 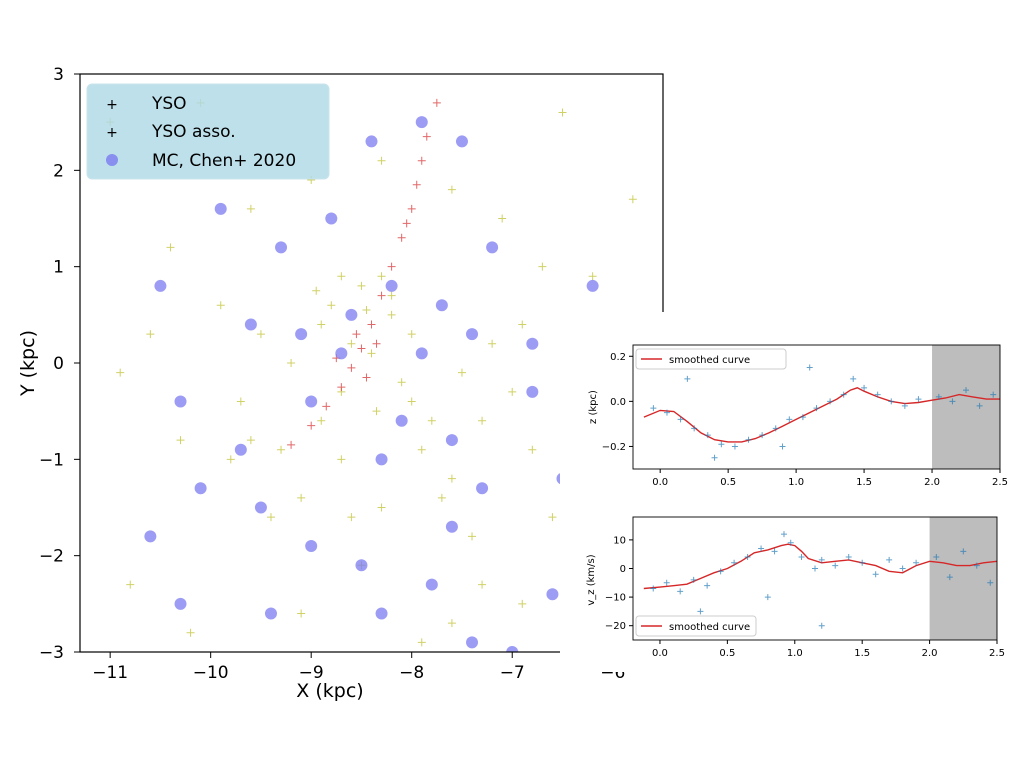 What do you see at coordinates (110, 673) in the screenshot?
I see `x-tick-label: −11` at bounding box center [110, 673].